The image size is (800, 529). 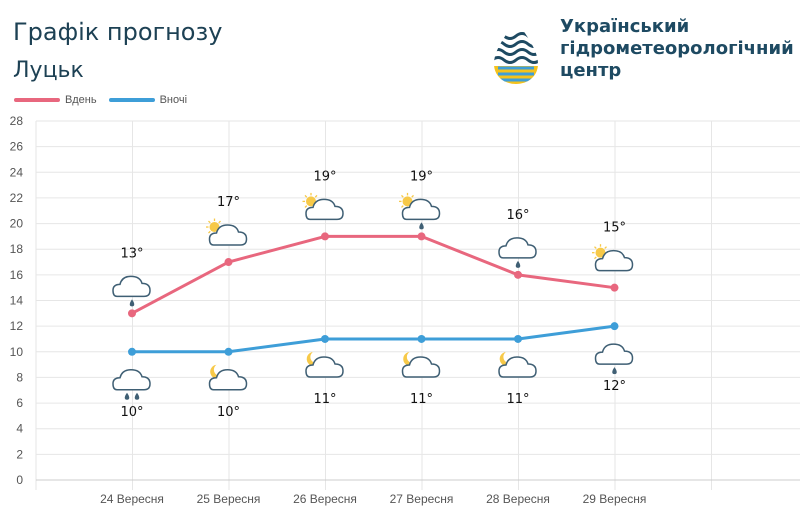 What do you see at coordinates (118, 32) in the screenshot?
I see `chart-title: Графік прогнозу` at bounding box center [118, 32].